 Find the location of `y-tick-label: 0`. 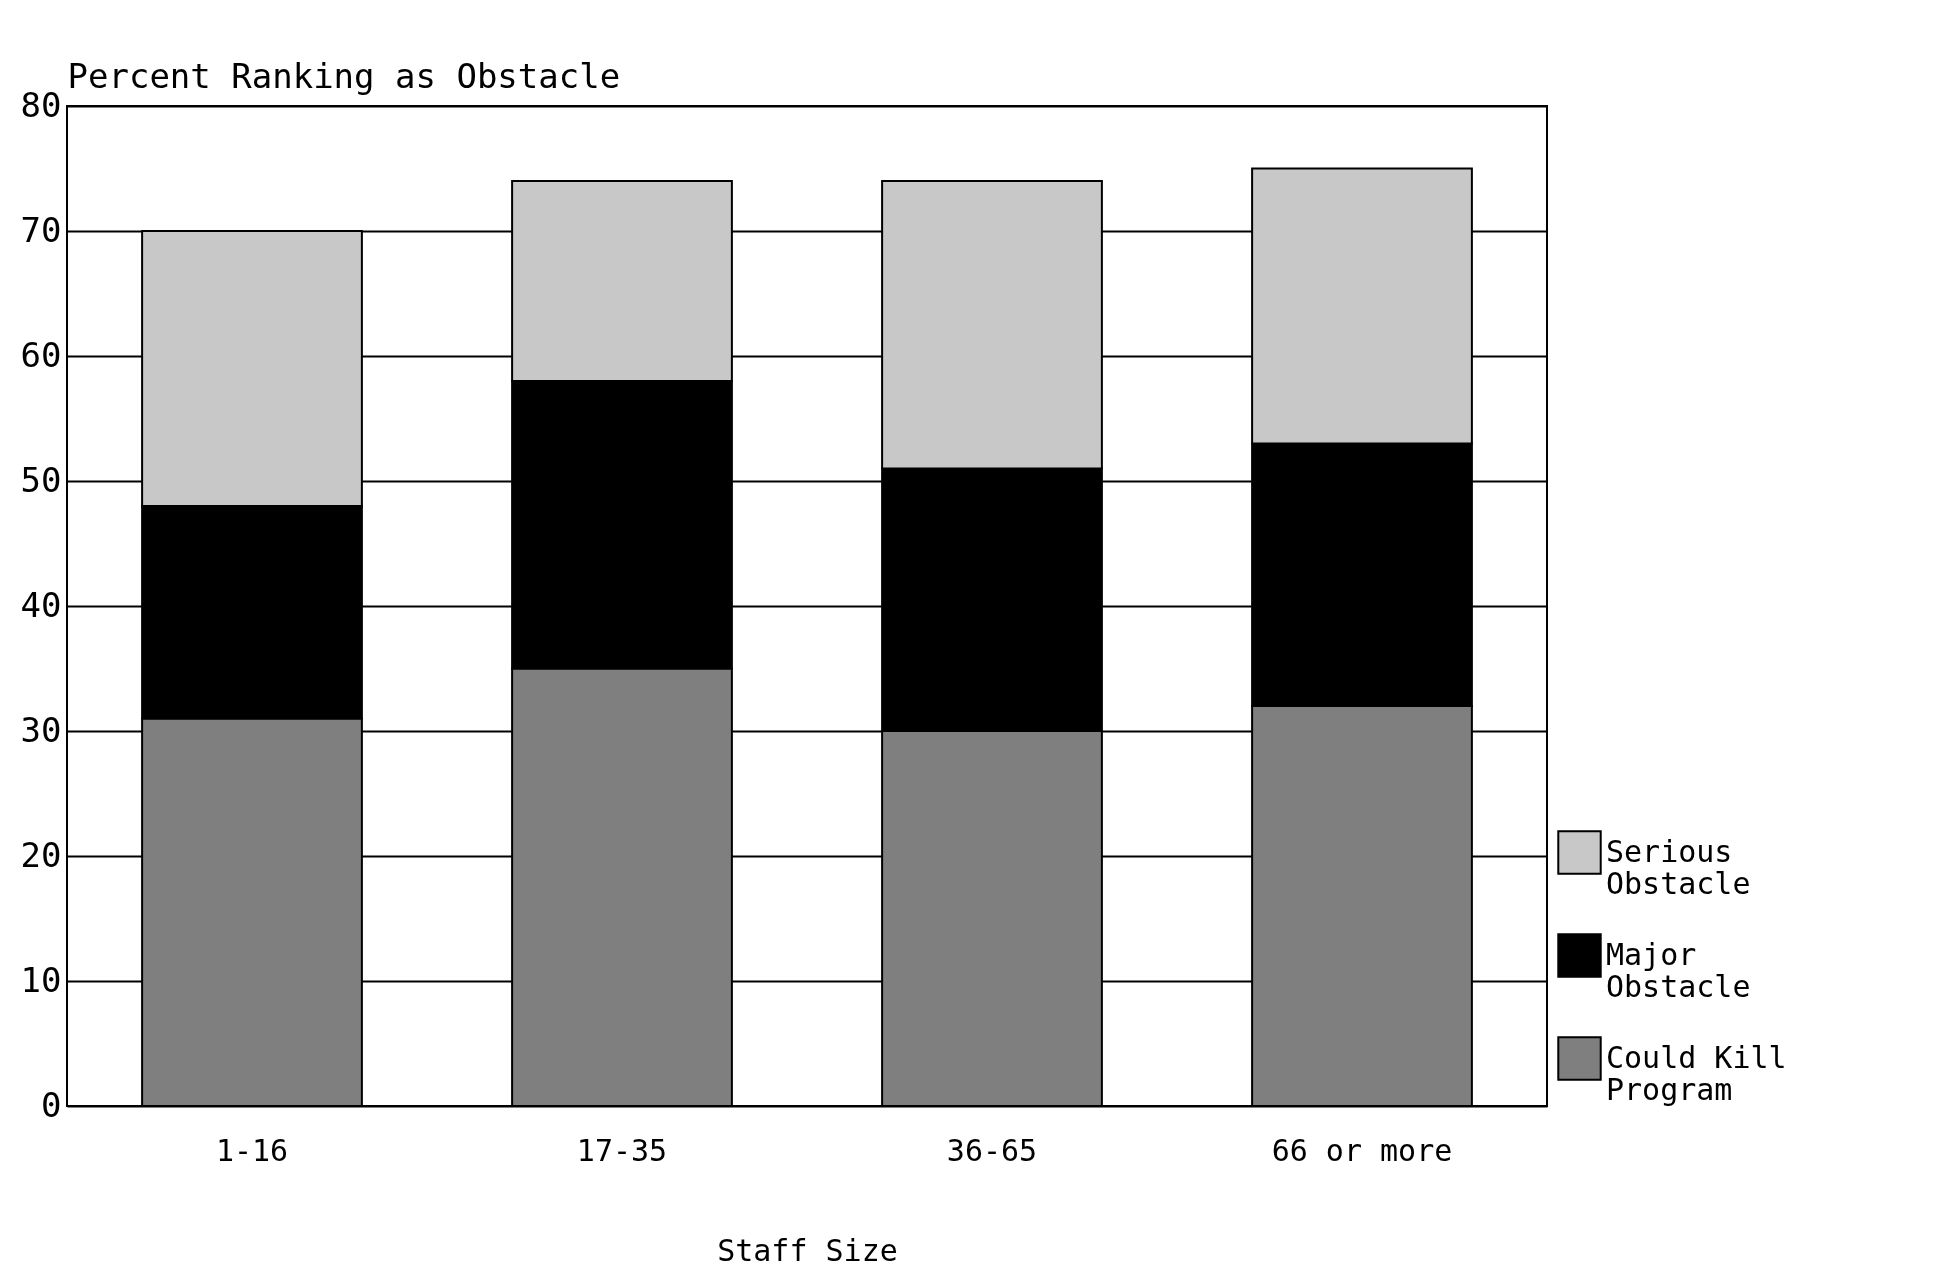

y-tick-label: 0 is located at coordinates (51, 1104).